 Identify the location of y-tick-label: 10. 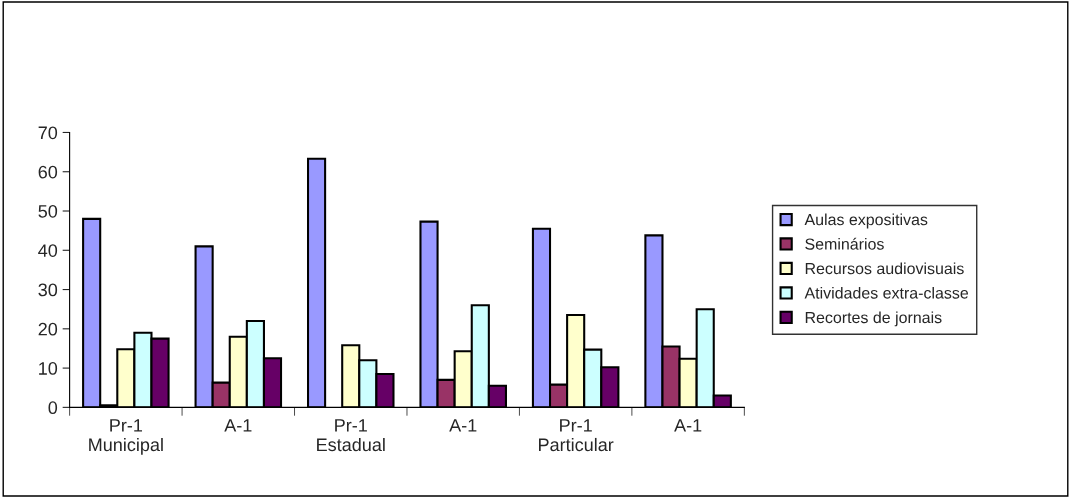
(48, 368).